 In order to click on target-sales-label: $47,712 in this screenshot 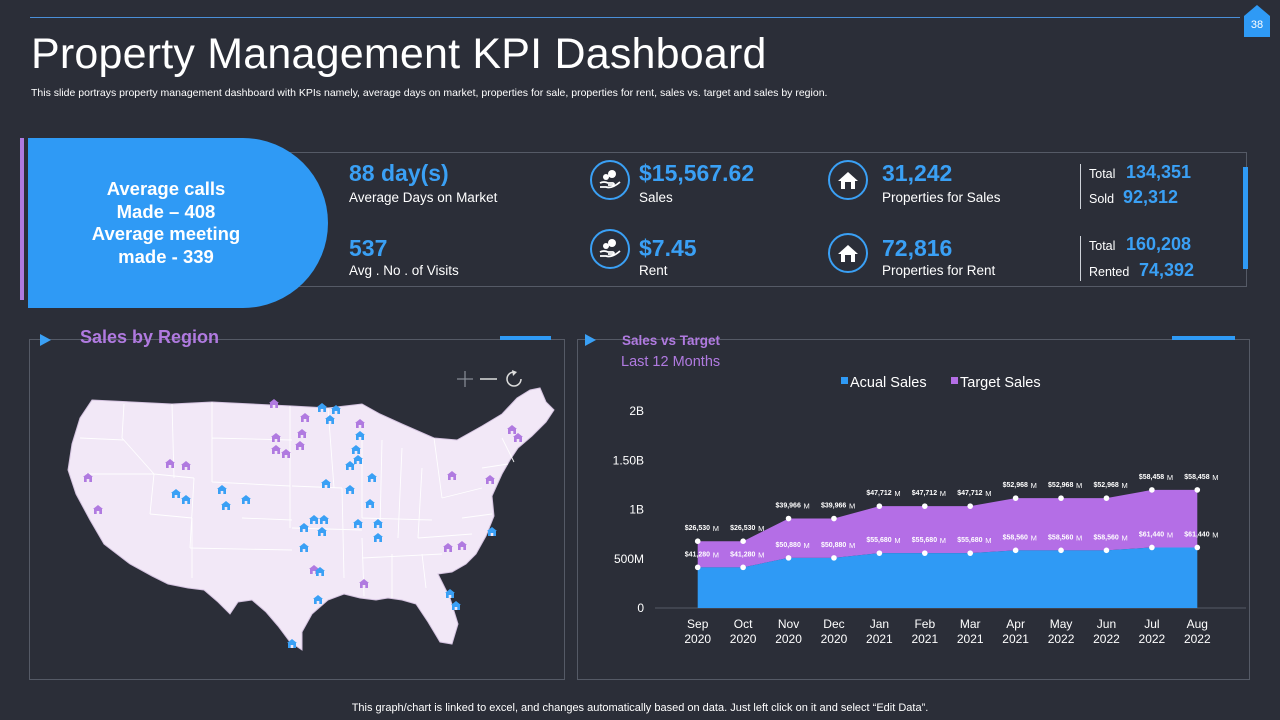, I will do `click(969, 493)`.